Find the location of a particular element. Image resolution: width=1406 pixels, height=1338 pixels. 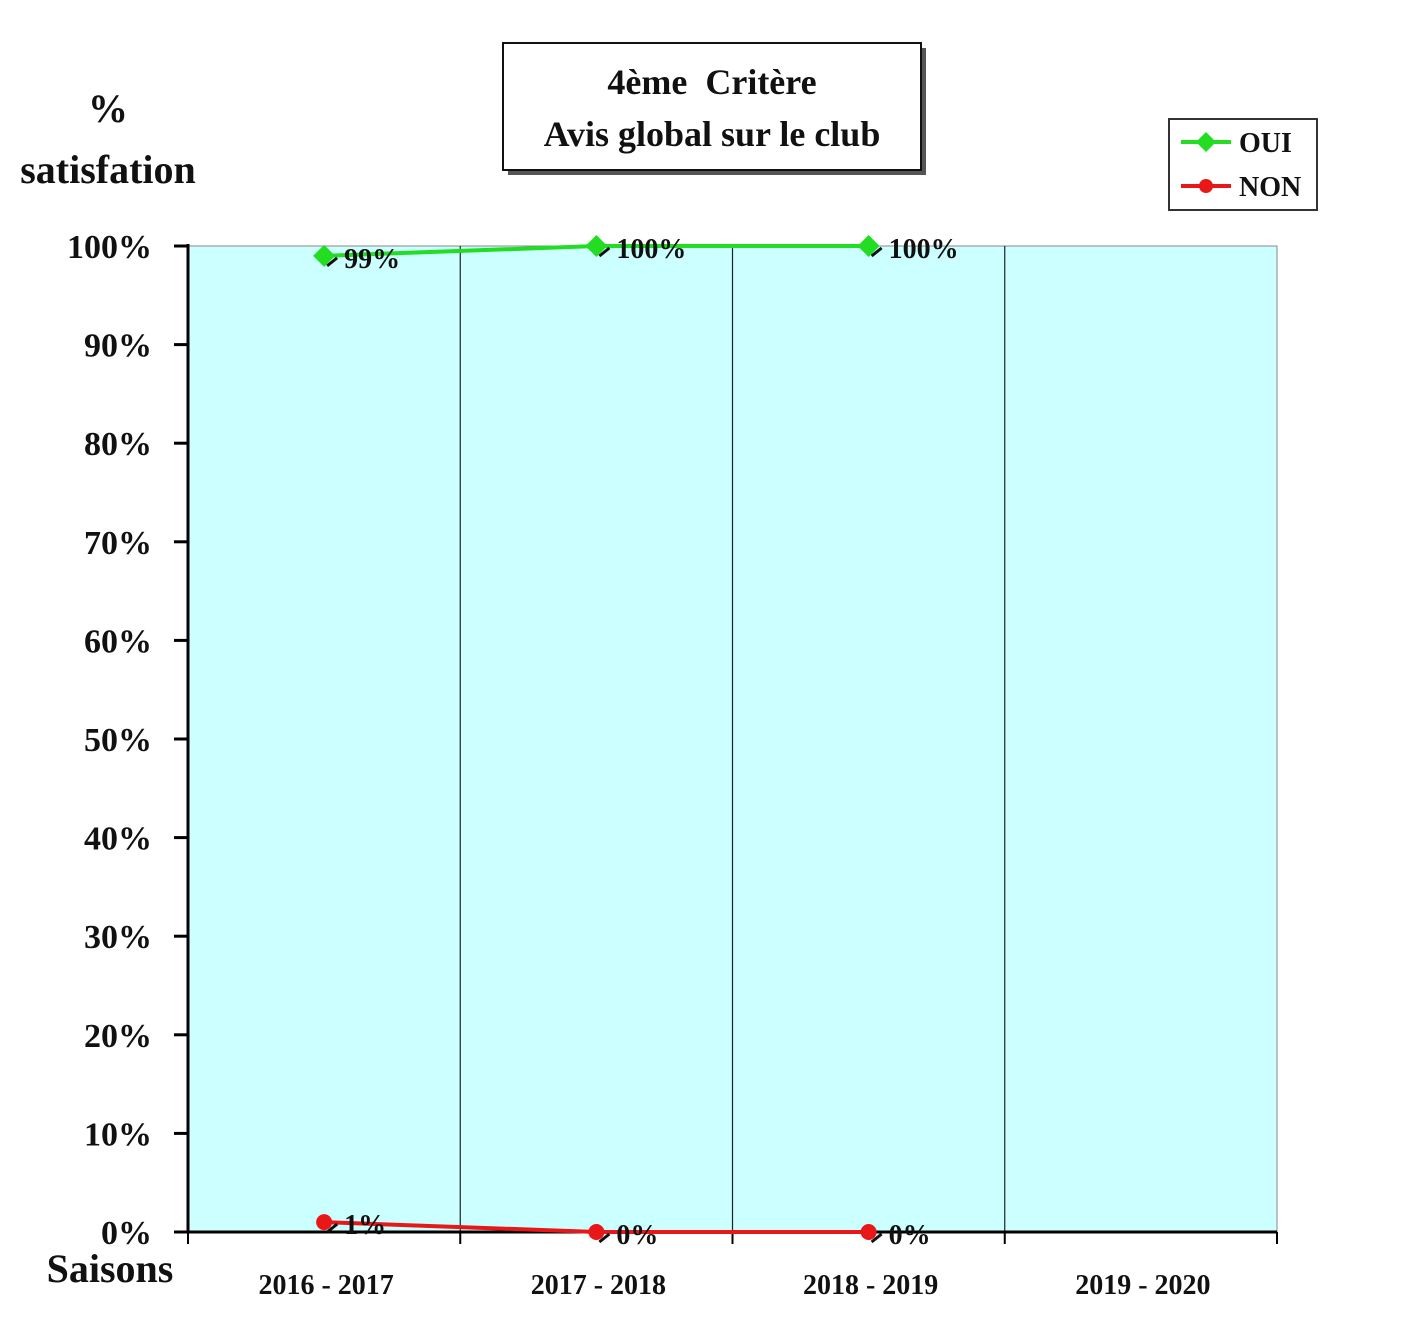

y-tick-label: 80% is located at coordinates (118, 444).